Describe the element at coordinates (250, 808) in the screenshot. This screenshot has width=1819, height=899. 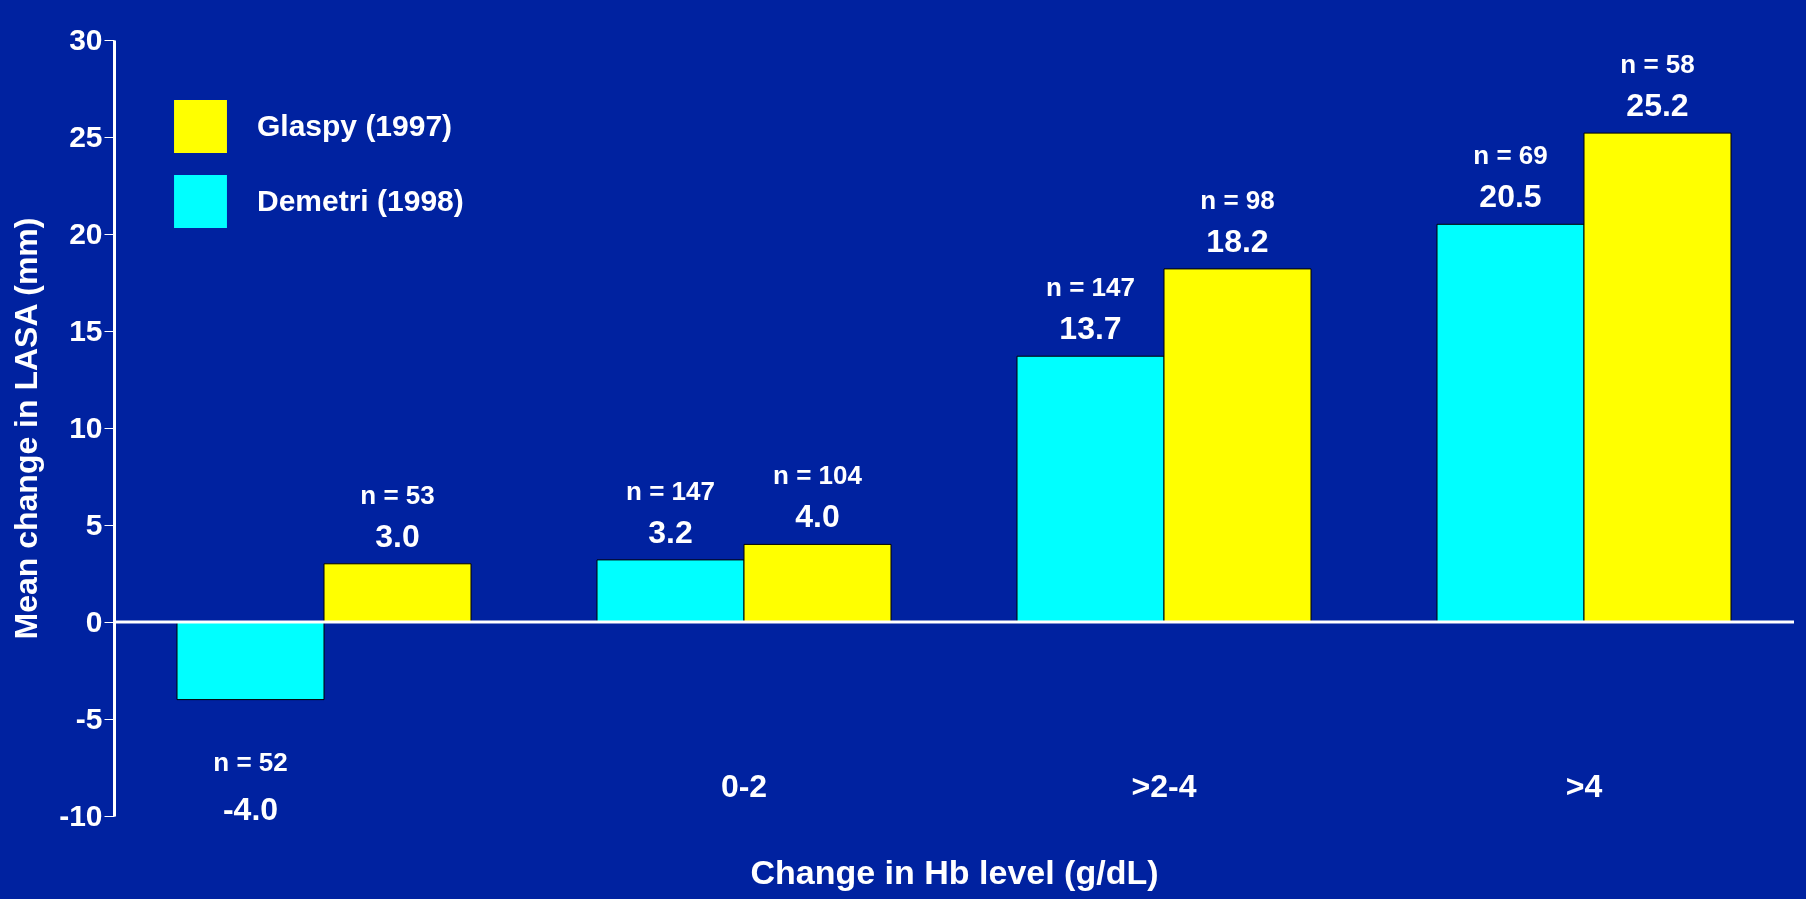
I see `data-label: -4.0` at that location.